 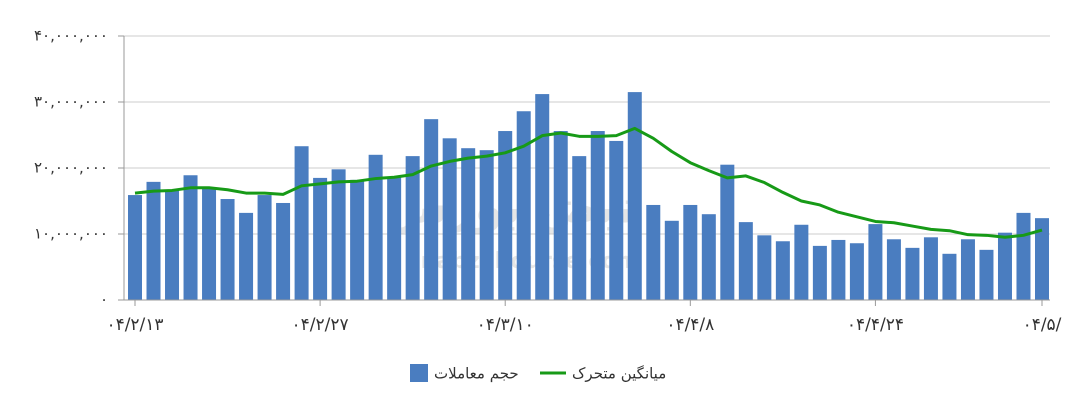 What do you see at coordinates (690, 325) in the screenshot?
I see `x-tick-label: ۰۴/۴/۸` at bounding box center [690, 325].